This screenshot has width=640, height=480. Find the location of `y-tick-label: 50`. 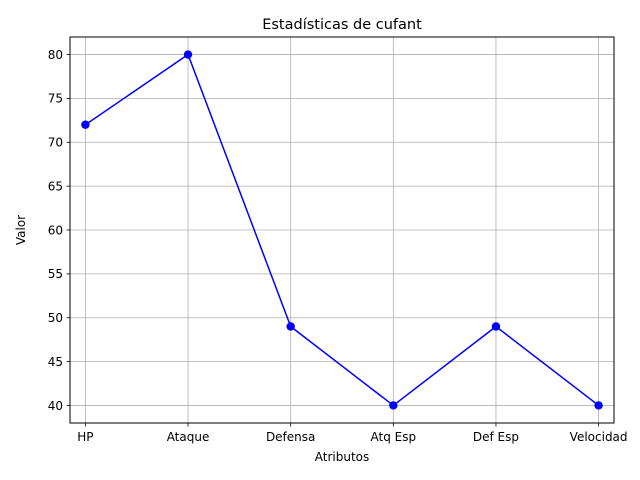

y-tick-label: 50 is located at coordinates (55, 318).